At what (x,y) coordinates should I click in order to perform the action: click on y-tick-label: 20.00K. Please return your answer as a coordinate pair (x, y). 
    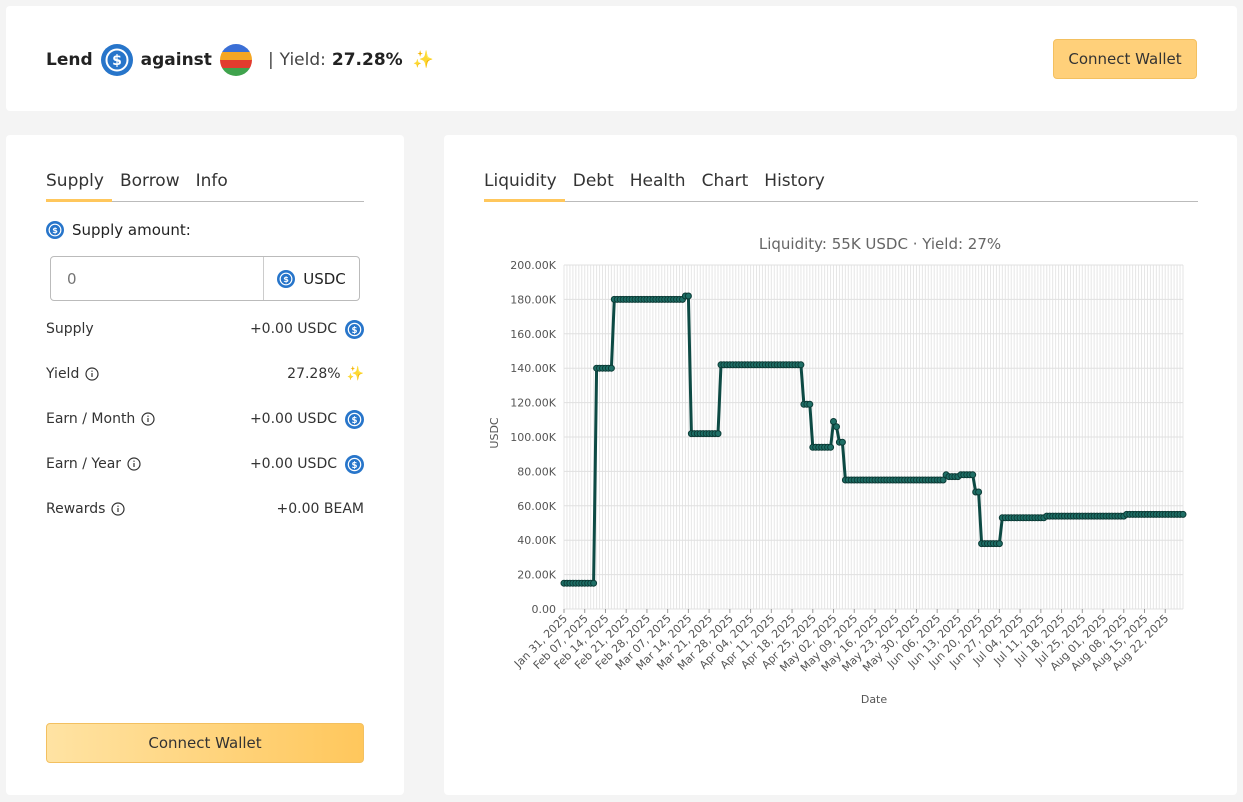
    Looking at the image, I should click on (536, 575).